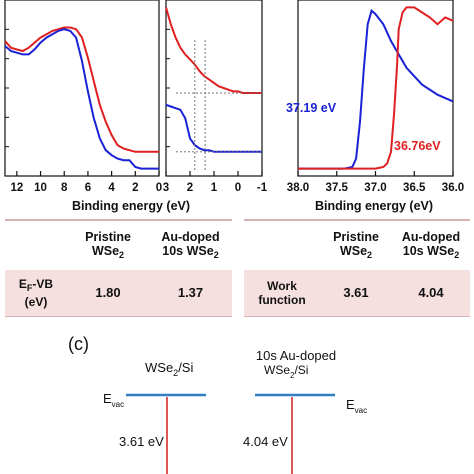 This screenshot has height=474, width=474. Describe the element at coordinates (190, 293) in the screenshot. I see `table-left-value-doped: 1.37` at that location.